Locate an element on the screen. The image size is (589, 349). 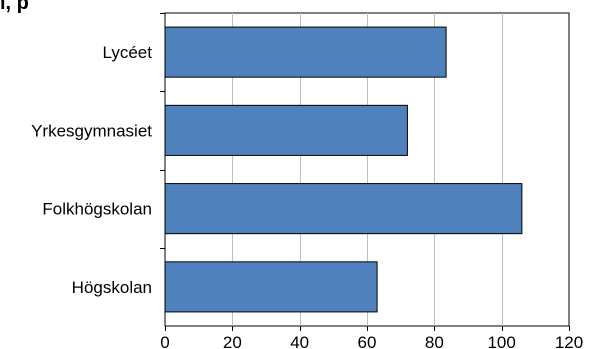
bar-yrkesgymnasiet is located at coordinates (286, 130).